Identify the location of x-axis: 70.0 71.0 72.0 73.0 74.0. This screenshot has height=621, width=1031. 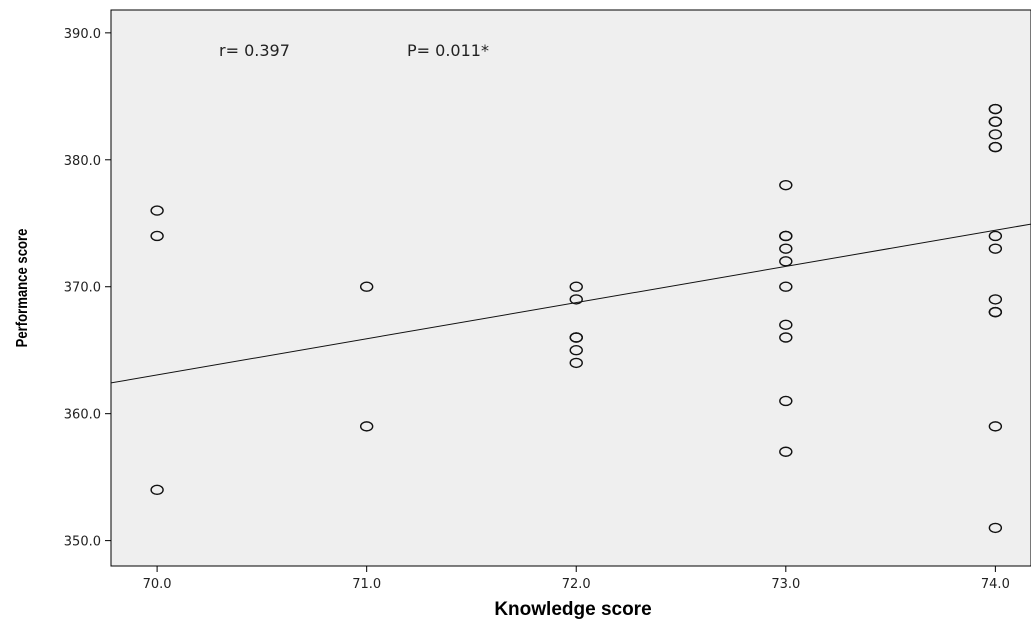
(576, 579).